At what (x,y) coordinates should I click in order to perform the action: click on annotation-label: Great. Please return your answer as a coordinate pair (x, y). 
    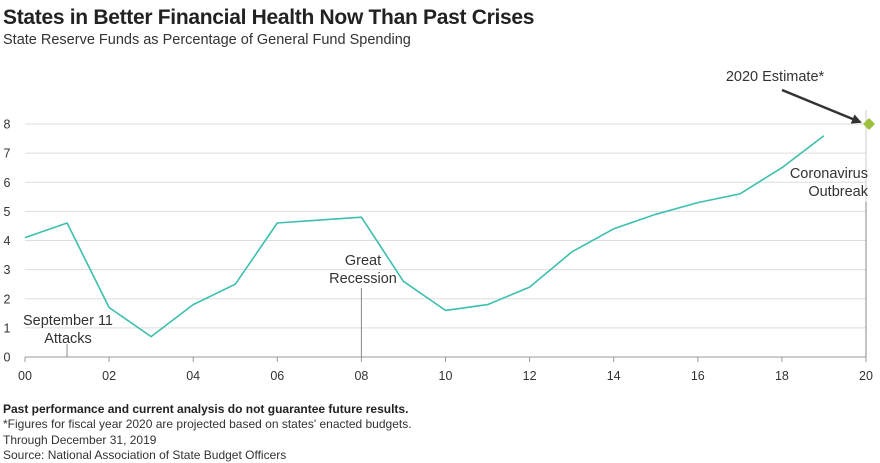
    Looking at the image, I should click on (363, 261).